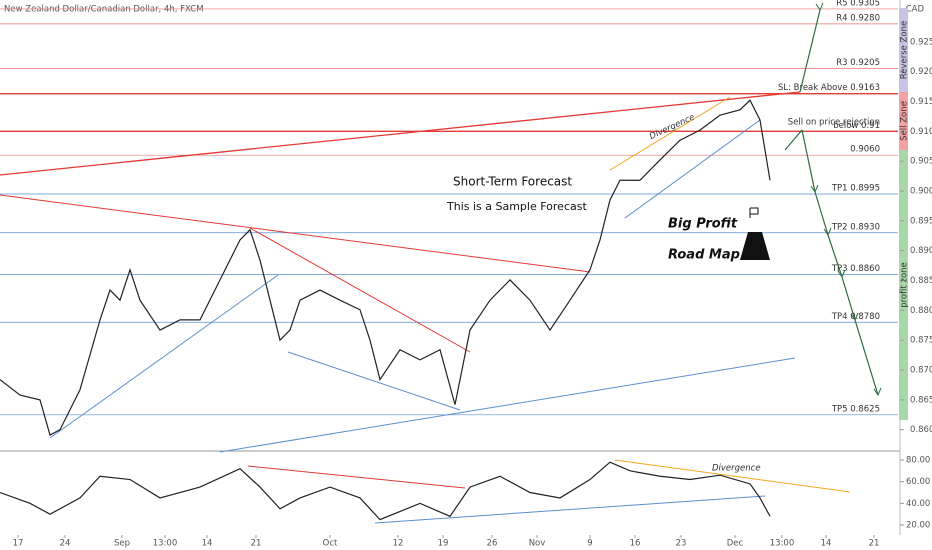 The width and height of the screenshot is (932, 550). What do you see at coordinates (918, 482) in the screenshot?
I see `y-tick-label: 60.00` at bounding box center [918, 482].